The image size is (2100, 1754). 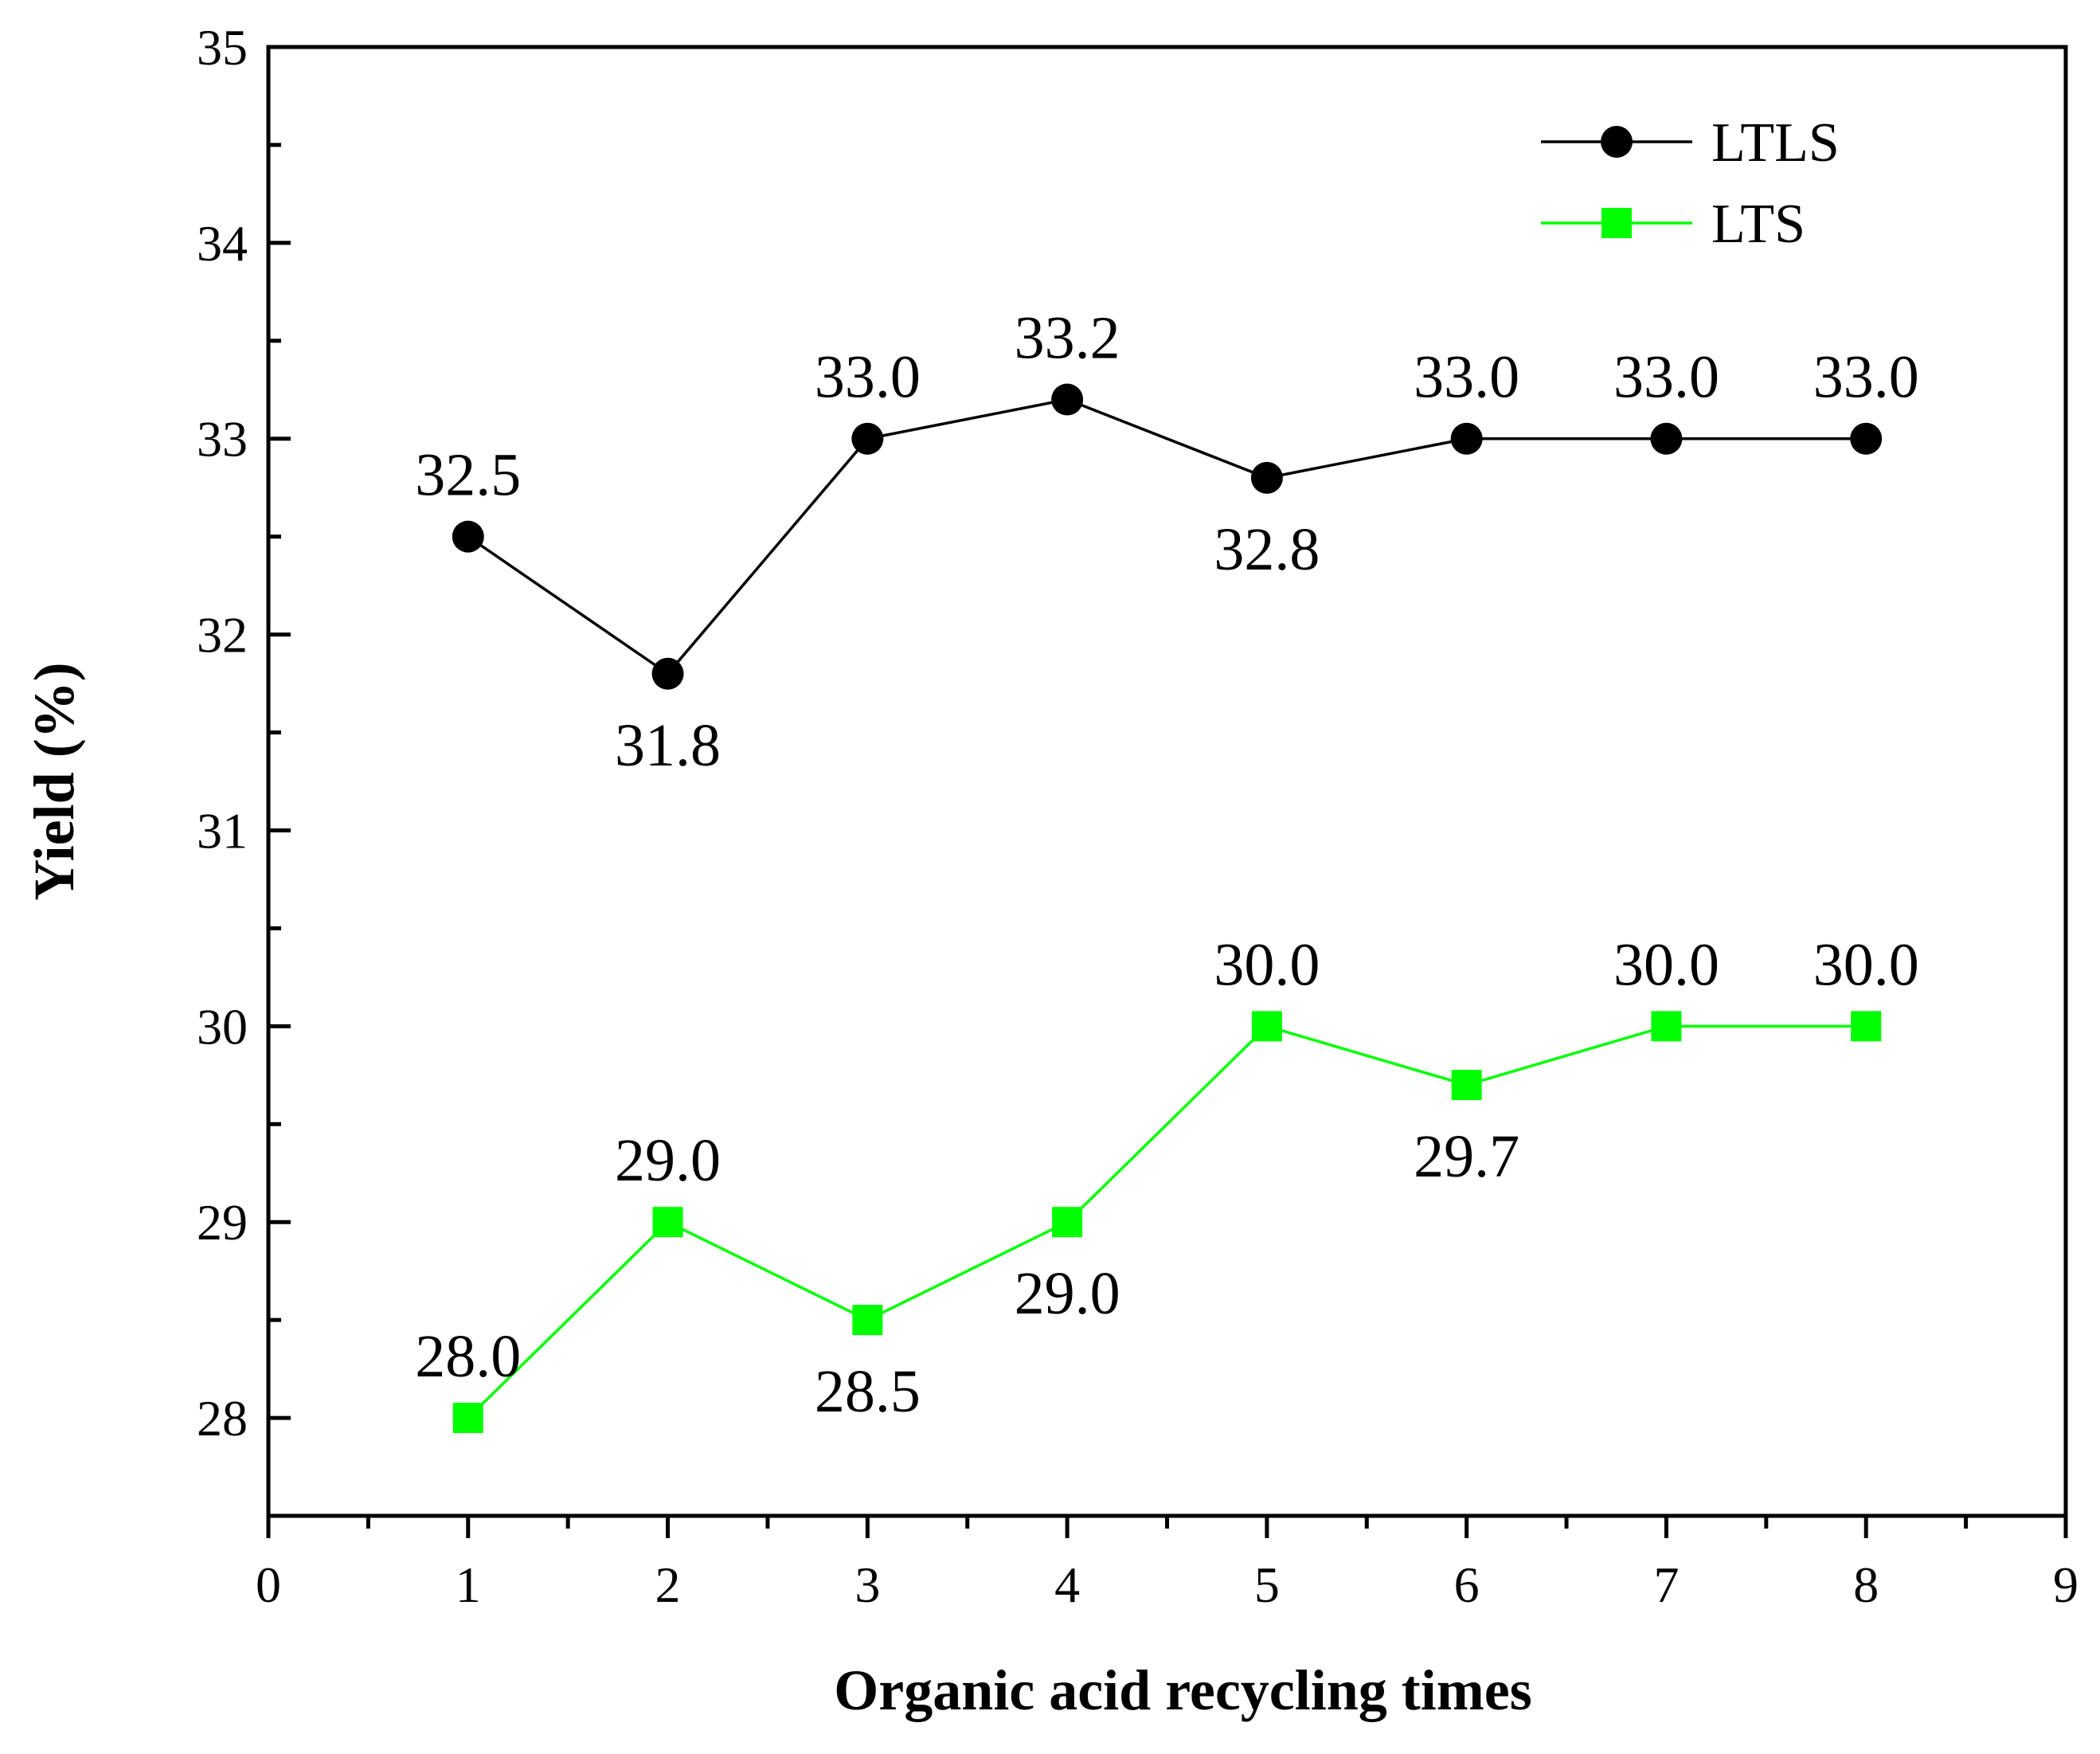 I want to click on x-tick-label: 6, so click(x=1467, y=1584).